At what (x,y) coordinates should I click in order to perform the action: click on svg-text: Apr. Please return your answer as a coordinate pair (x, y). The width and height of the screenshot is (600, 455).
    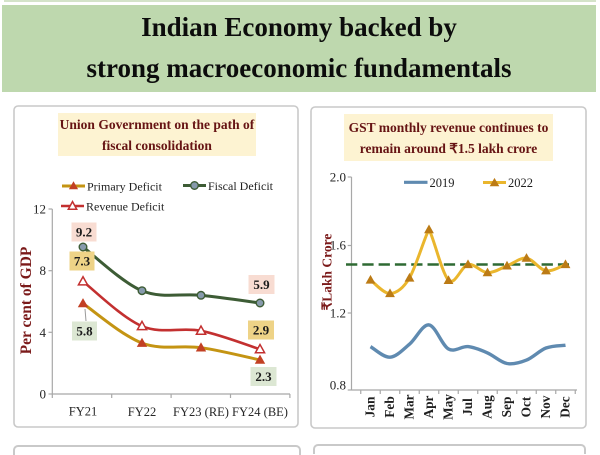
    Looking at the image, I should click on (428, 406).